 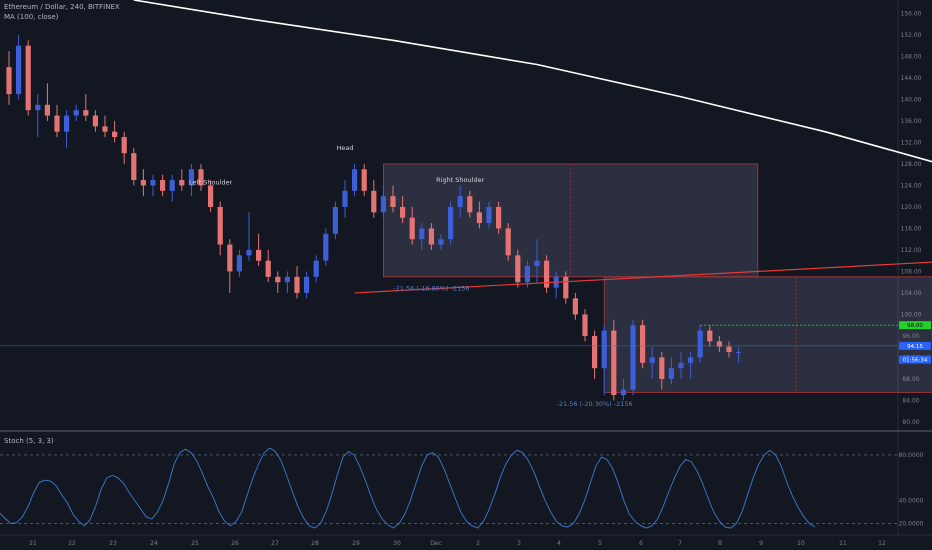 What do you see at coordinates (33, 543) in the screenshot?
I see `time-tick-label: 21` at bounding box center [33, 543].